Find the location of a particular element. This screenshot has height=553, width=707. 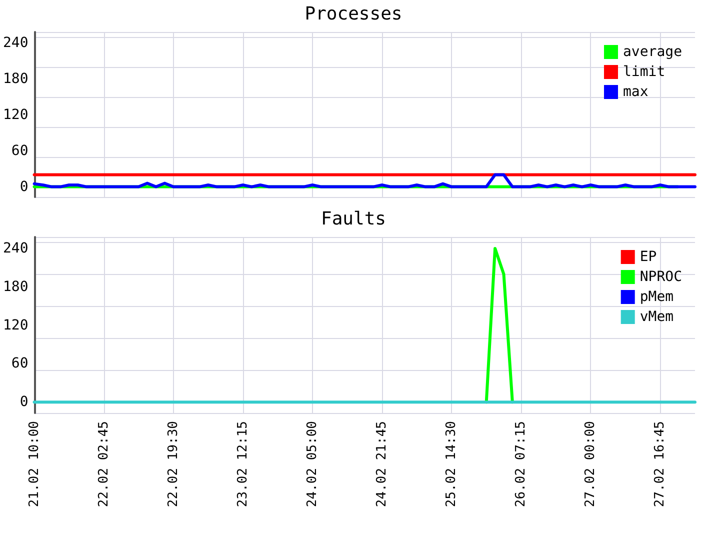

x-tick-label: 21.02 10:00 is located at coordinates (34, 464).